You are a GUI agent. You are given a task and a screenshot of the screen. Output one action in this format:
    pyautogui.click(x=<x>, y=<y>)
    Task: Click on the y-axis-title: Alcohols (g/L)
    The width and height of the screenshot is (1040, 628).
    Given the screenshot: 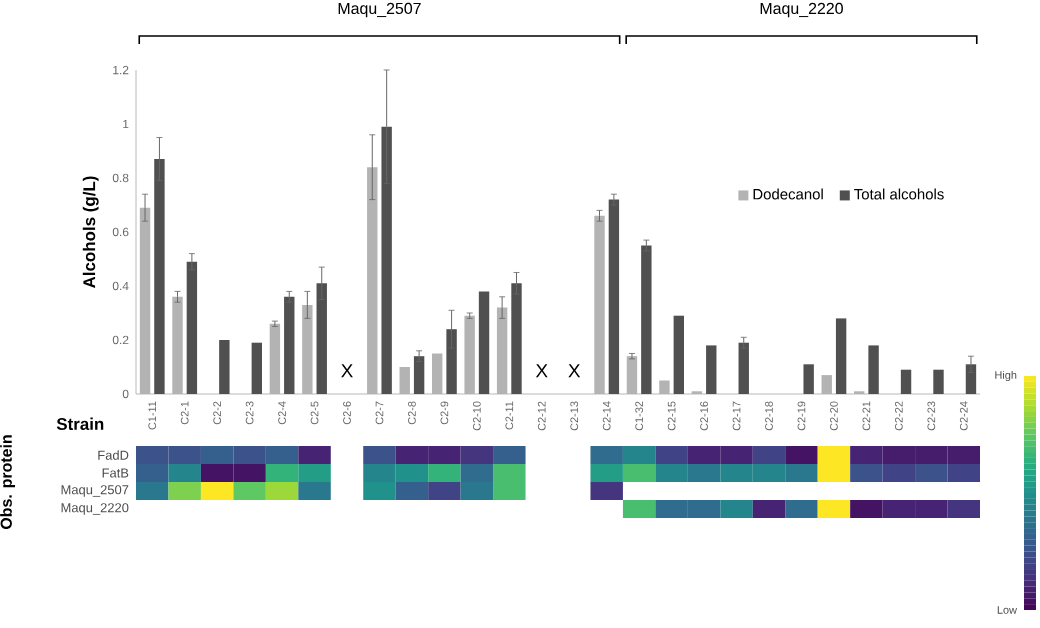 What is the action you would take?
    pyautogui.click(x=90, y=232)
    